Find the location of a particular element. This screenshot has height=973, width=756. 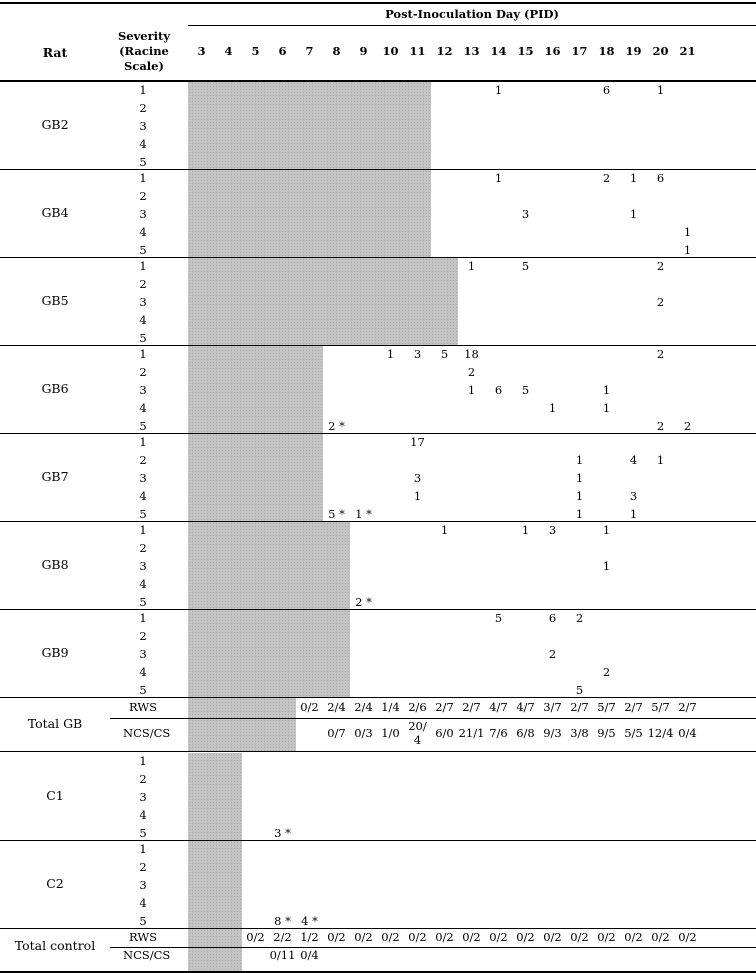

onset-shade-gb9 is located at coordinates (269, 653).